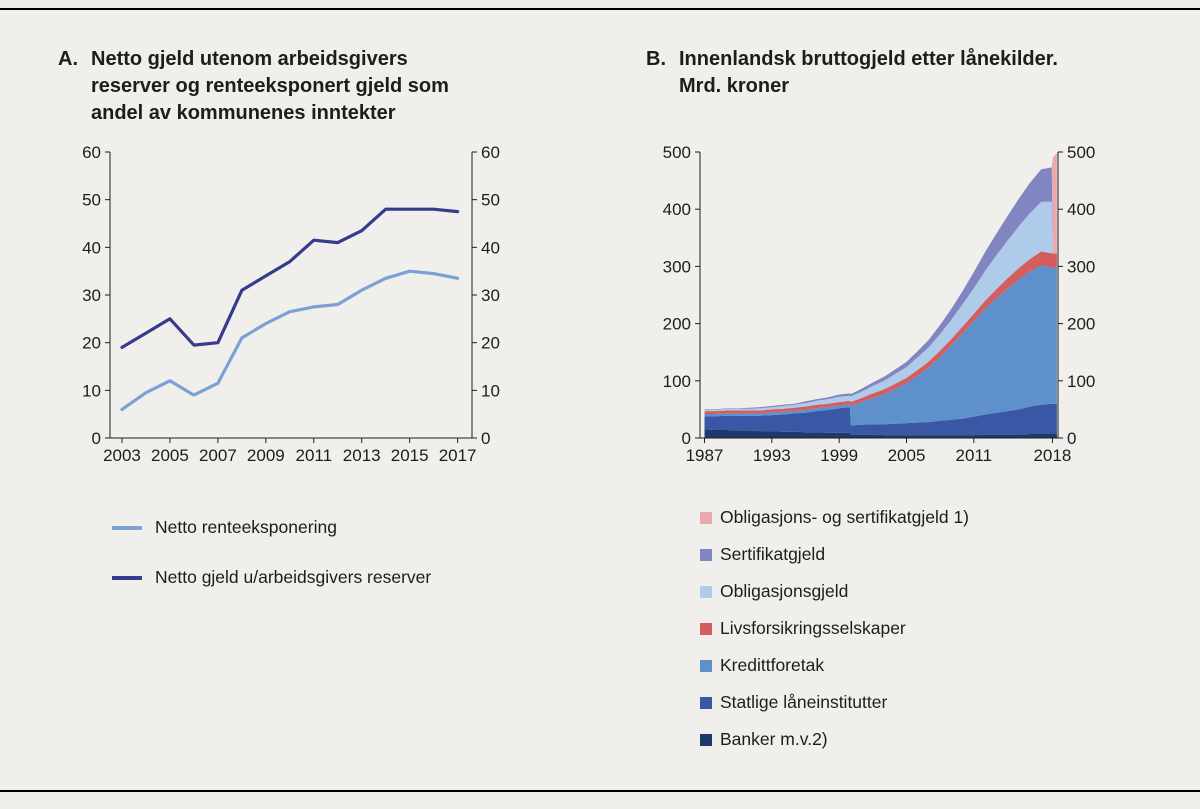 The height and width of the screenshot is (809, 1200). Describe the element at coordinates (914, 591) in the screenshot. I see `legend-item-obligasjonsgjeld: Obligasjonsgjeld` at that location.